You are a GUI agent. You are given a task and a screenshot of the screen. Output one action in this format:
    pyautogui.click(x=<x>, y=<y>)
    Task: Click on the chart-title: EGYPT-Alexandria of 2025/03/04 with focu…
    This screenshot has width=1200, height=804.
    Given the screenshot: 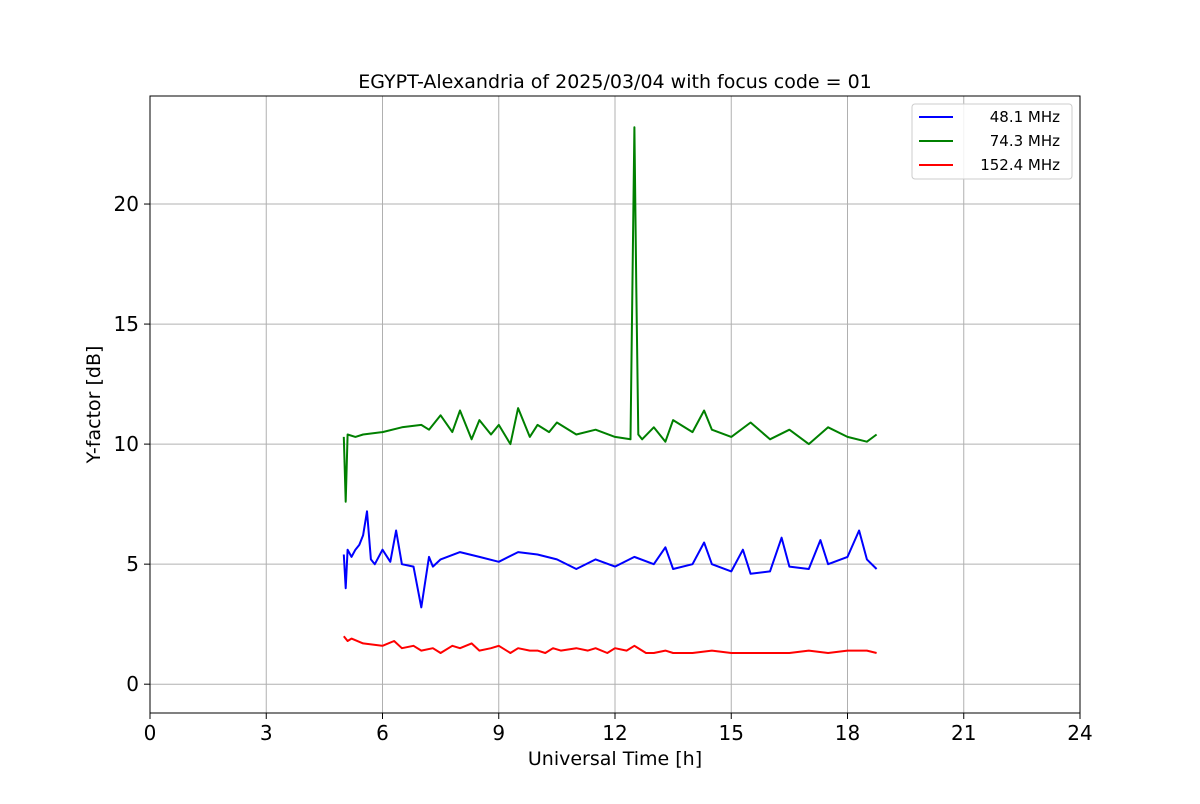 What is the action you would take?
    pyautogui.click(x=615, y=82)
    